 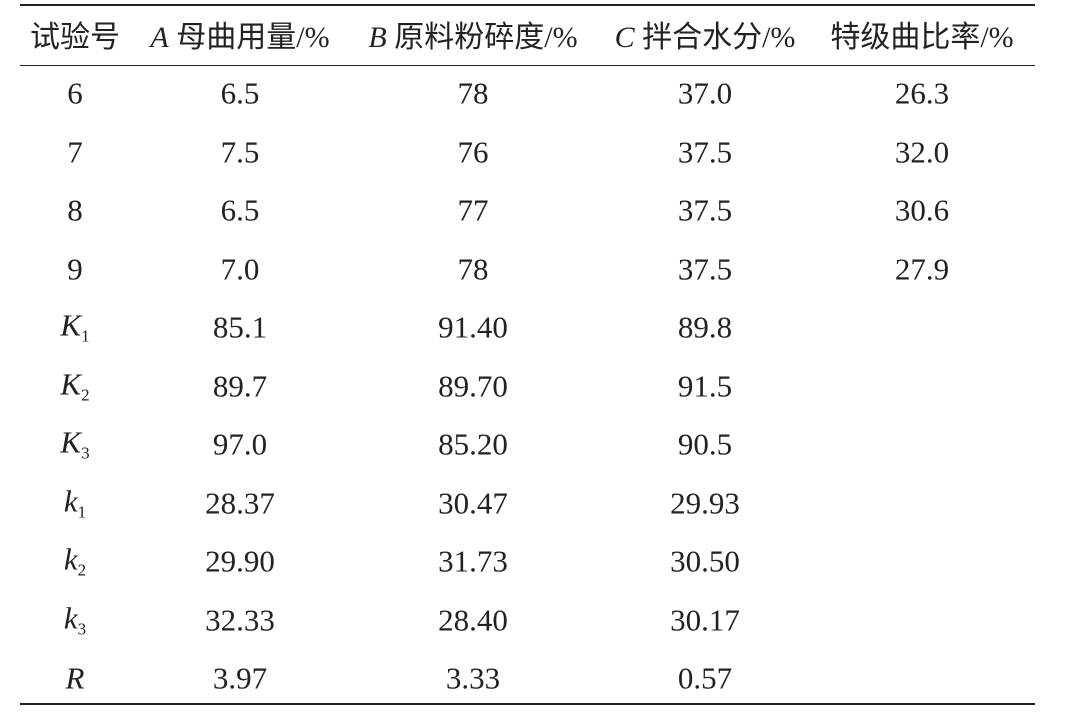 What do you see at coordinates (473, 561) in the screenshot?
I see `table-cell: 31.73` at bounding box center [473, 561].